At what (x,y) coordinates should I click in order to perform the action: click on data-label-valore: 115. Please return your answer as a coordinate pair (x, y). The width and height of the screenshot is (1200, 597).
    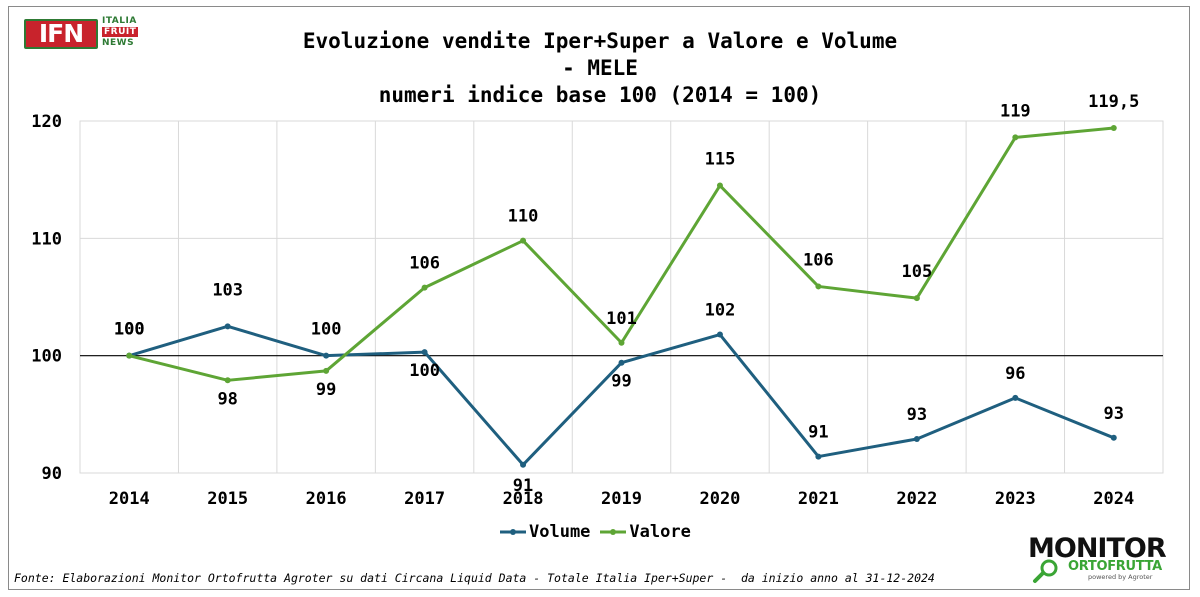
    Looking at the image, I should click on (720, 160).